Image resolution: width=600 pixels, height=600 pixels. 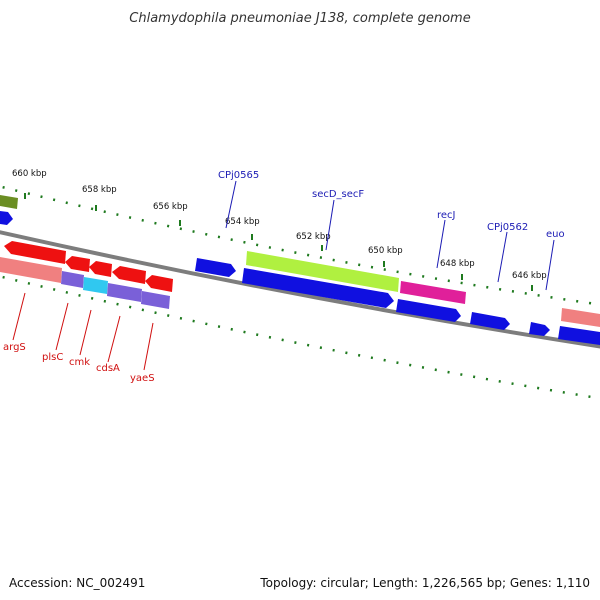 I want to click on major-ticks, so click(x=278, y=242).